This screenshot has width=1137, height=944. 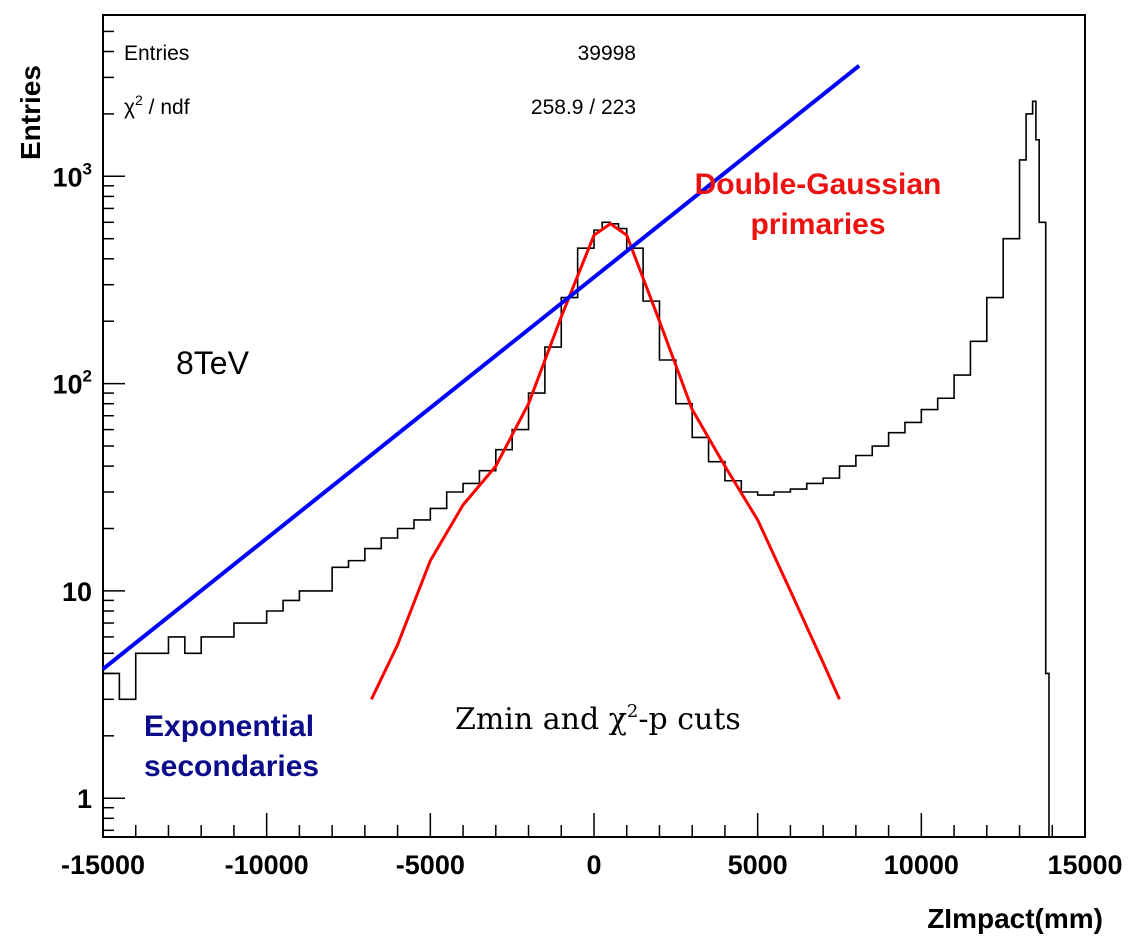 What do you see at coordinates (103, 865) in the screenshot?
I see `x-tick-label: -15000` at bounding box center [103, 865].